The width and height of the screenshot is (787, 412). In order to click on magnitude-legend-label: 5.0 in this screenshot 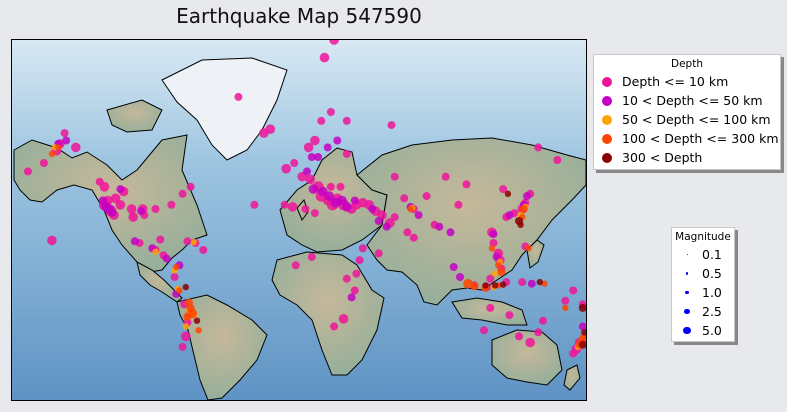, I will do `click(712, 330)`.